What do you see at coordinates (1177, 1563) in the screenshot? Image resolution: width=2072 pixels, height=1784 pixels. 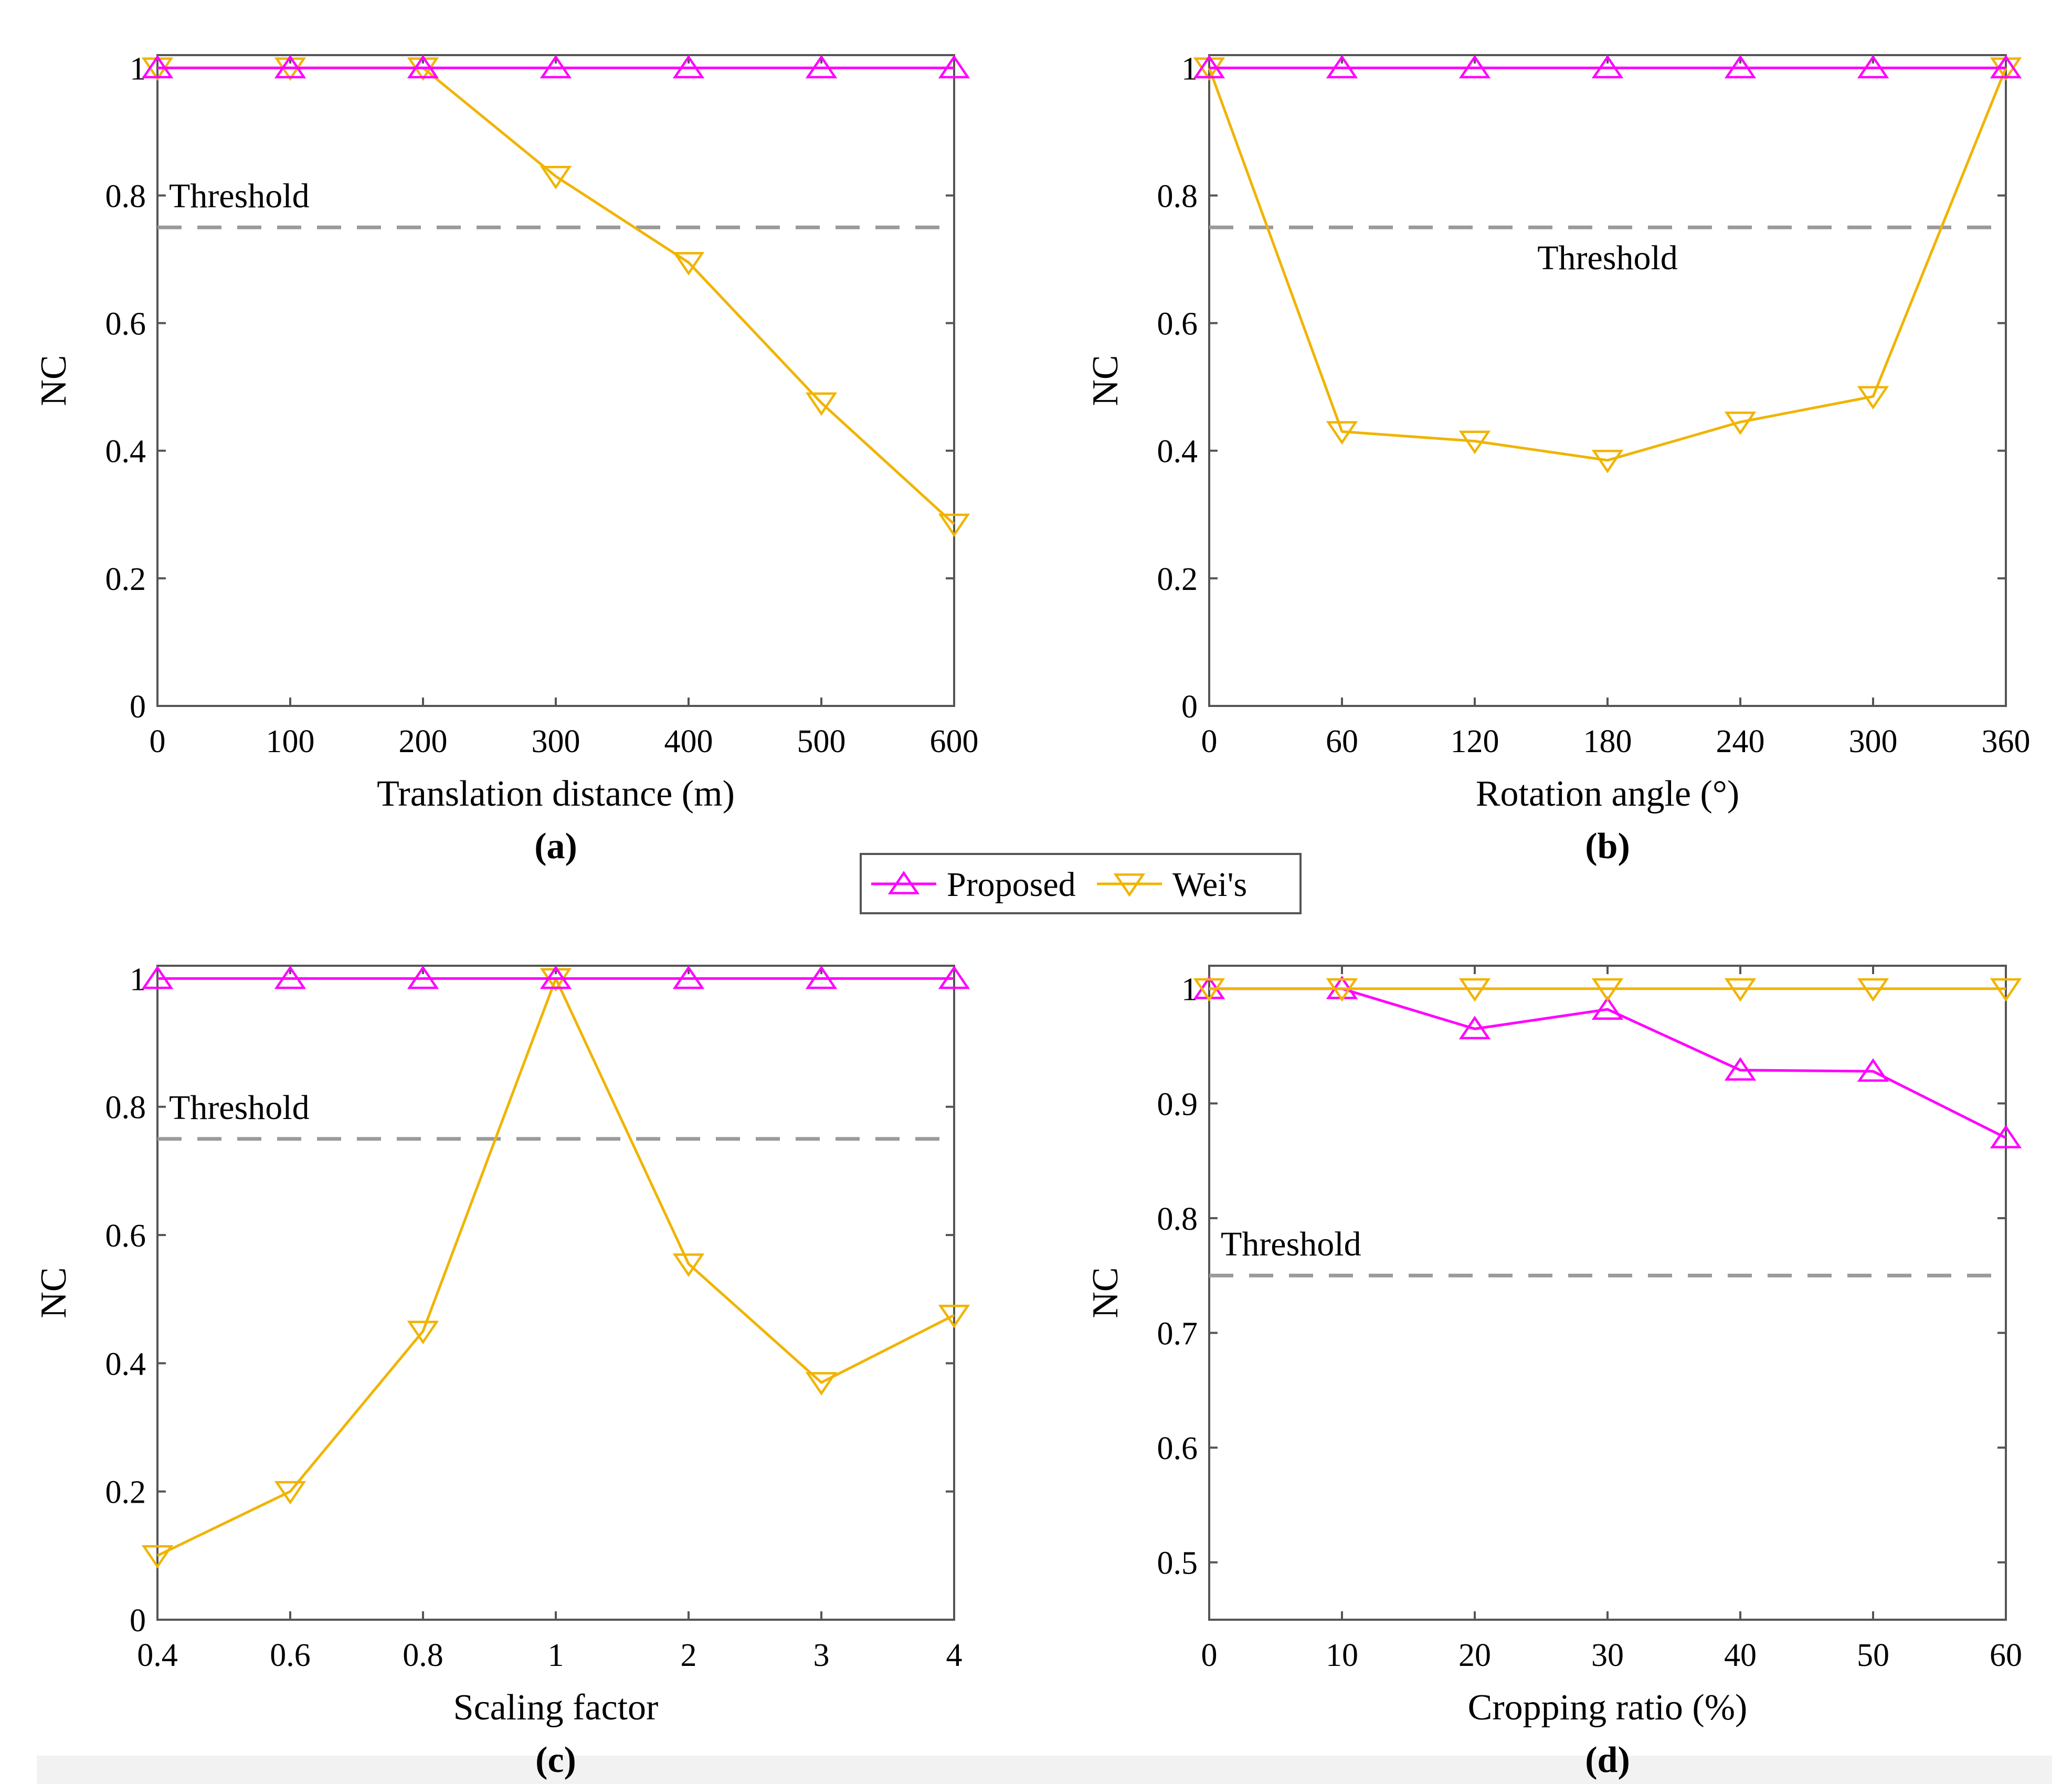 I see `y-tick-label: 0.5` at bounding box center [1177, 1563].